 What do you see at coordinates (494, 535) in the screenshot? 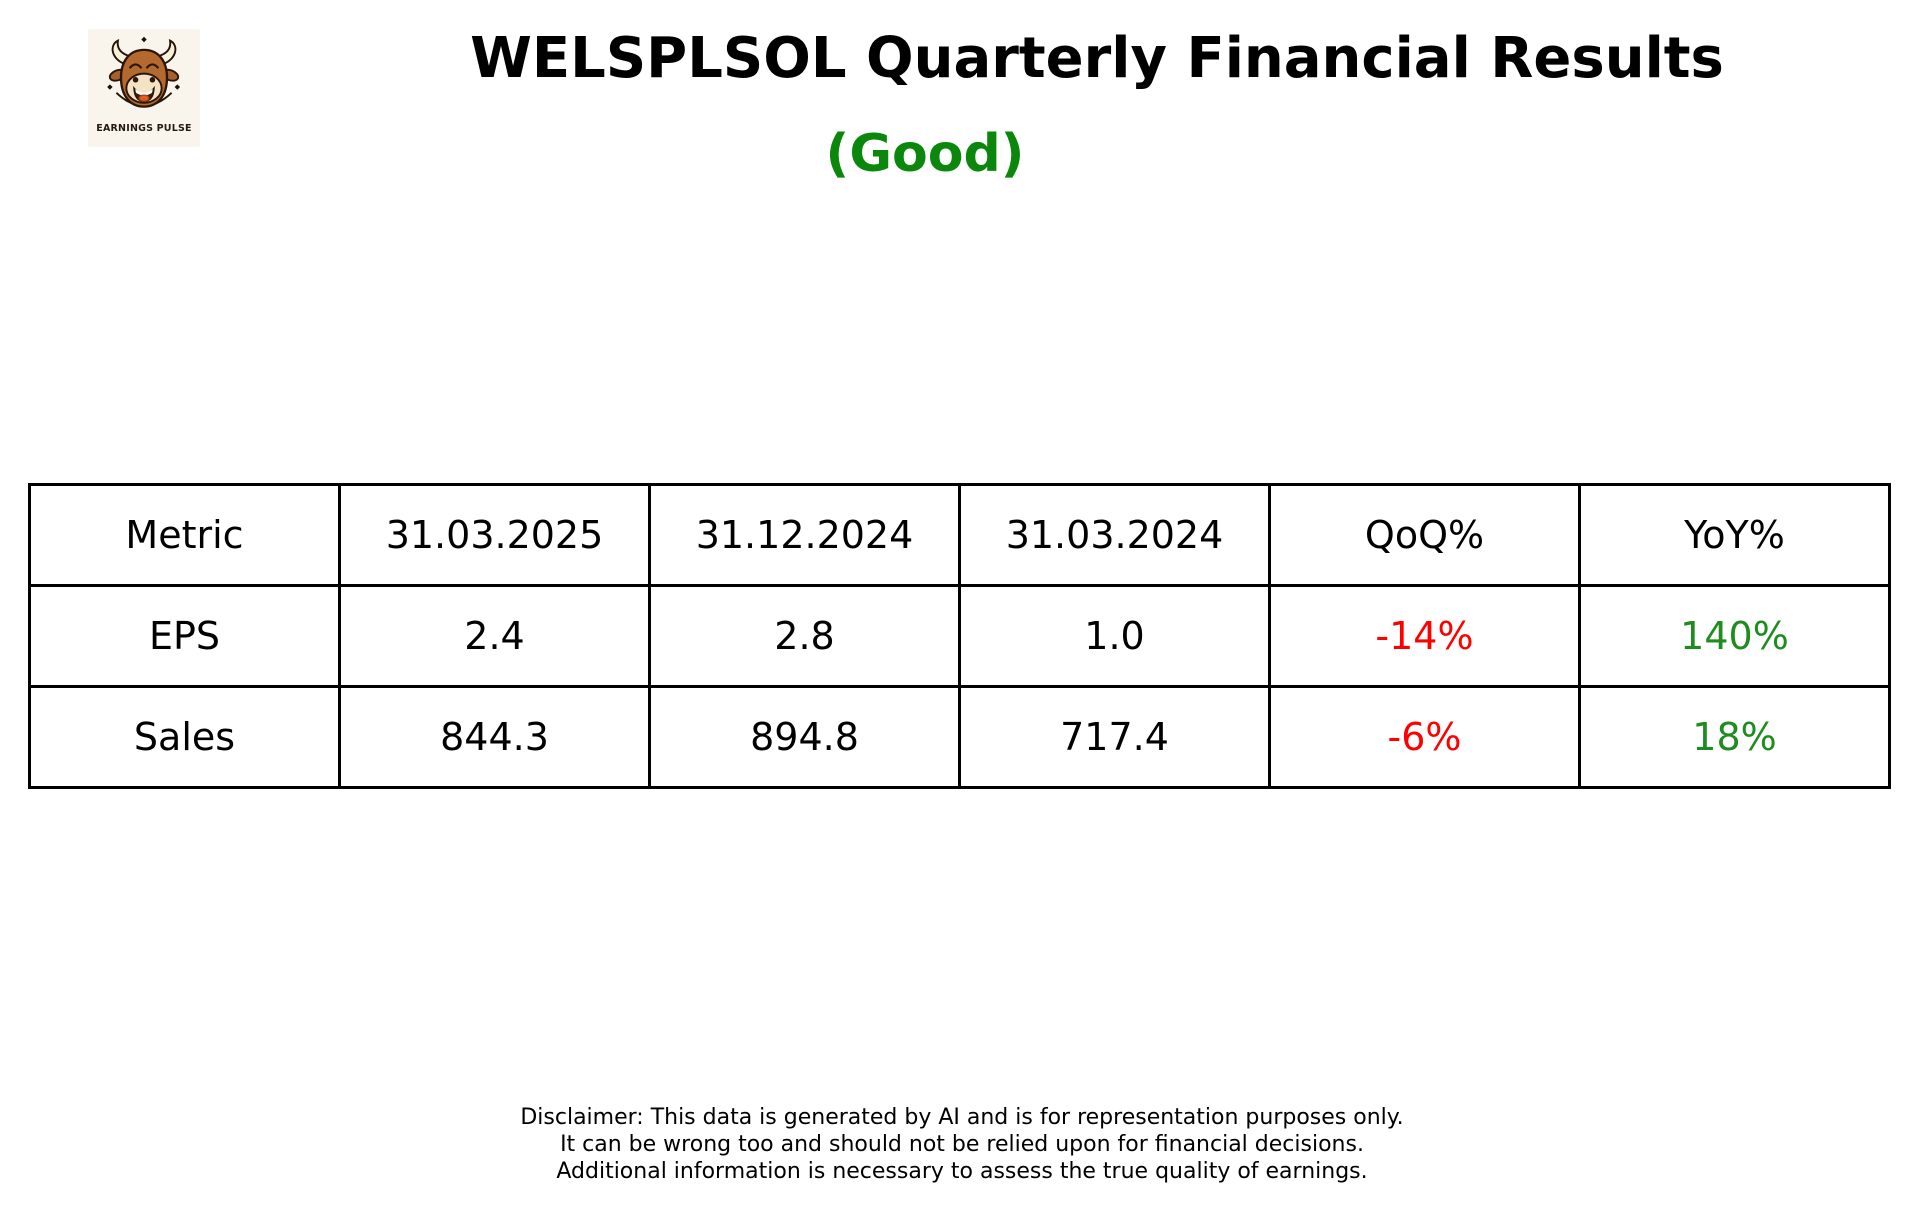
I see `header-cell-q-current: 31.03.2025` at bounding box center [494, 535].